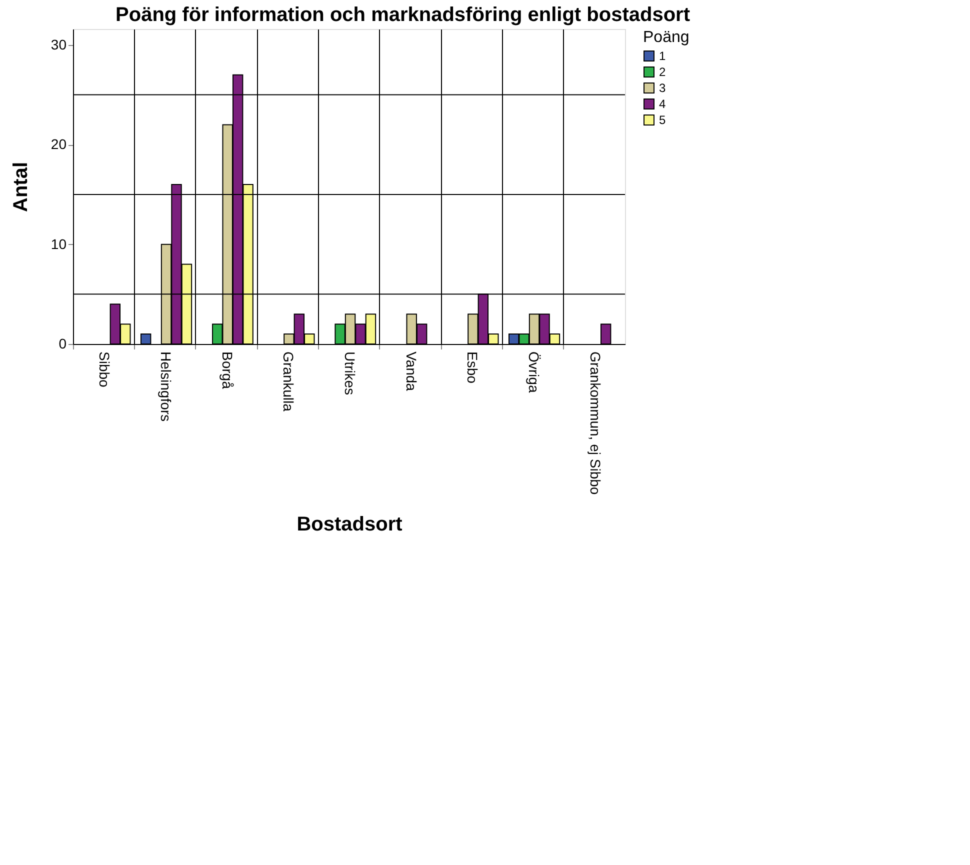  What do you see at coordinates (227, 371) in the screenshot?
I see `x-tick-label: Borgå` at bounding box center [227, 371].